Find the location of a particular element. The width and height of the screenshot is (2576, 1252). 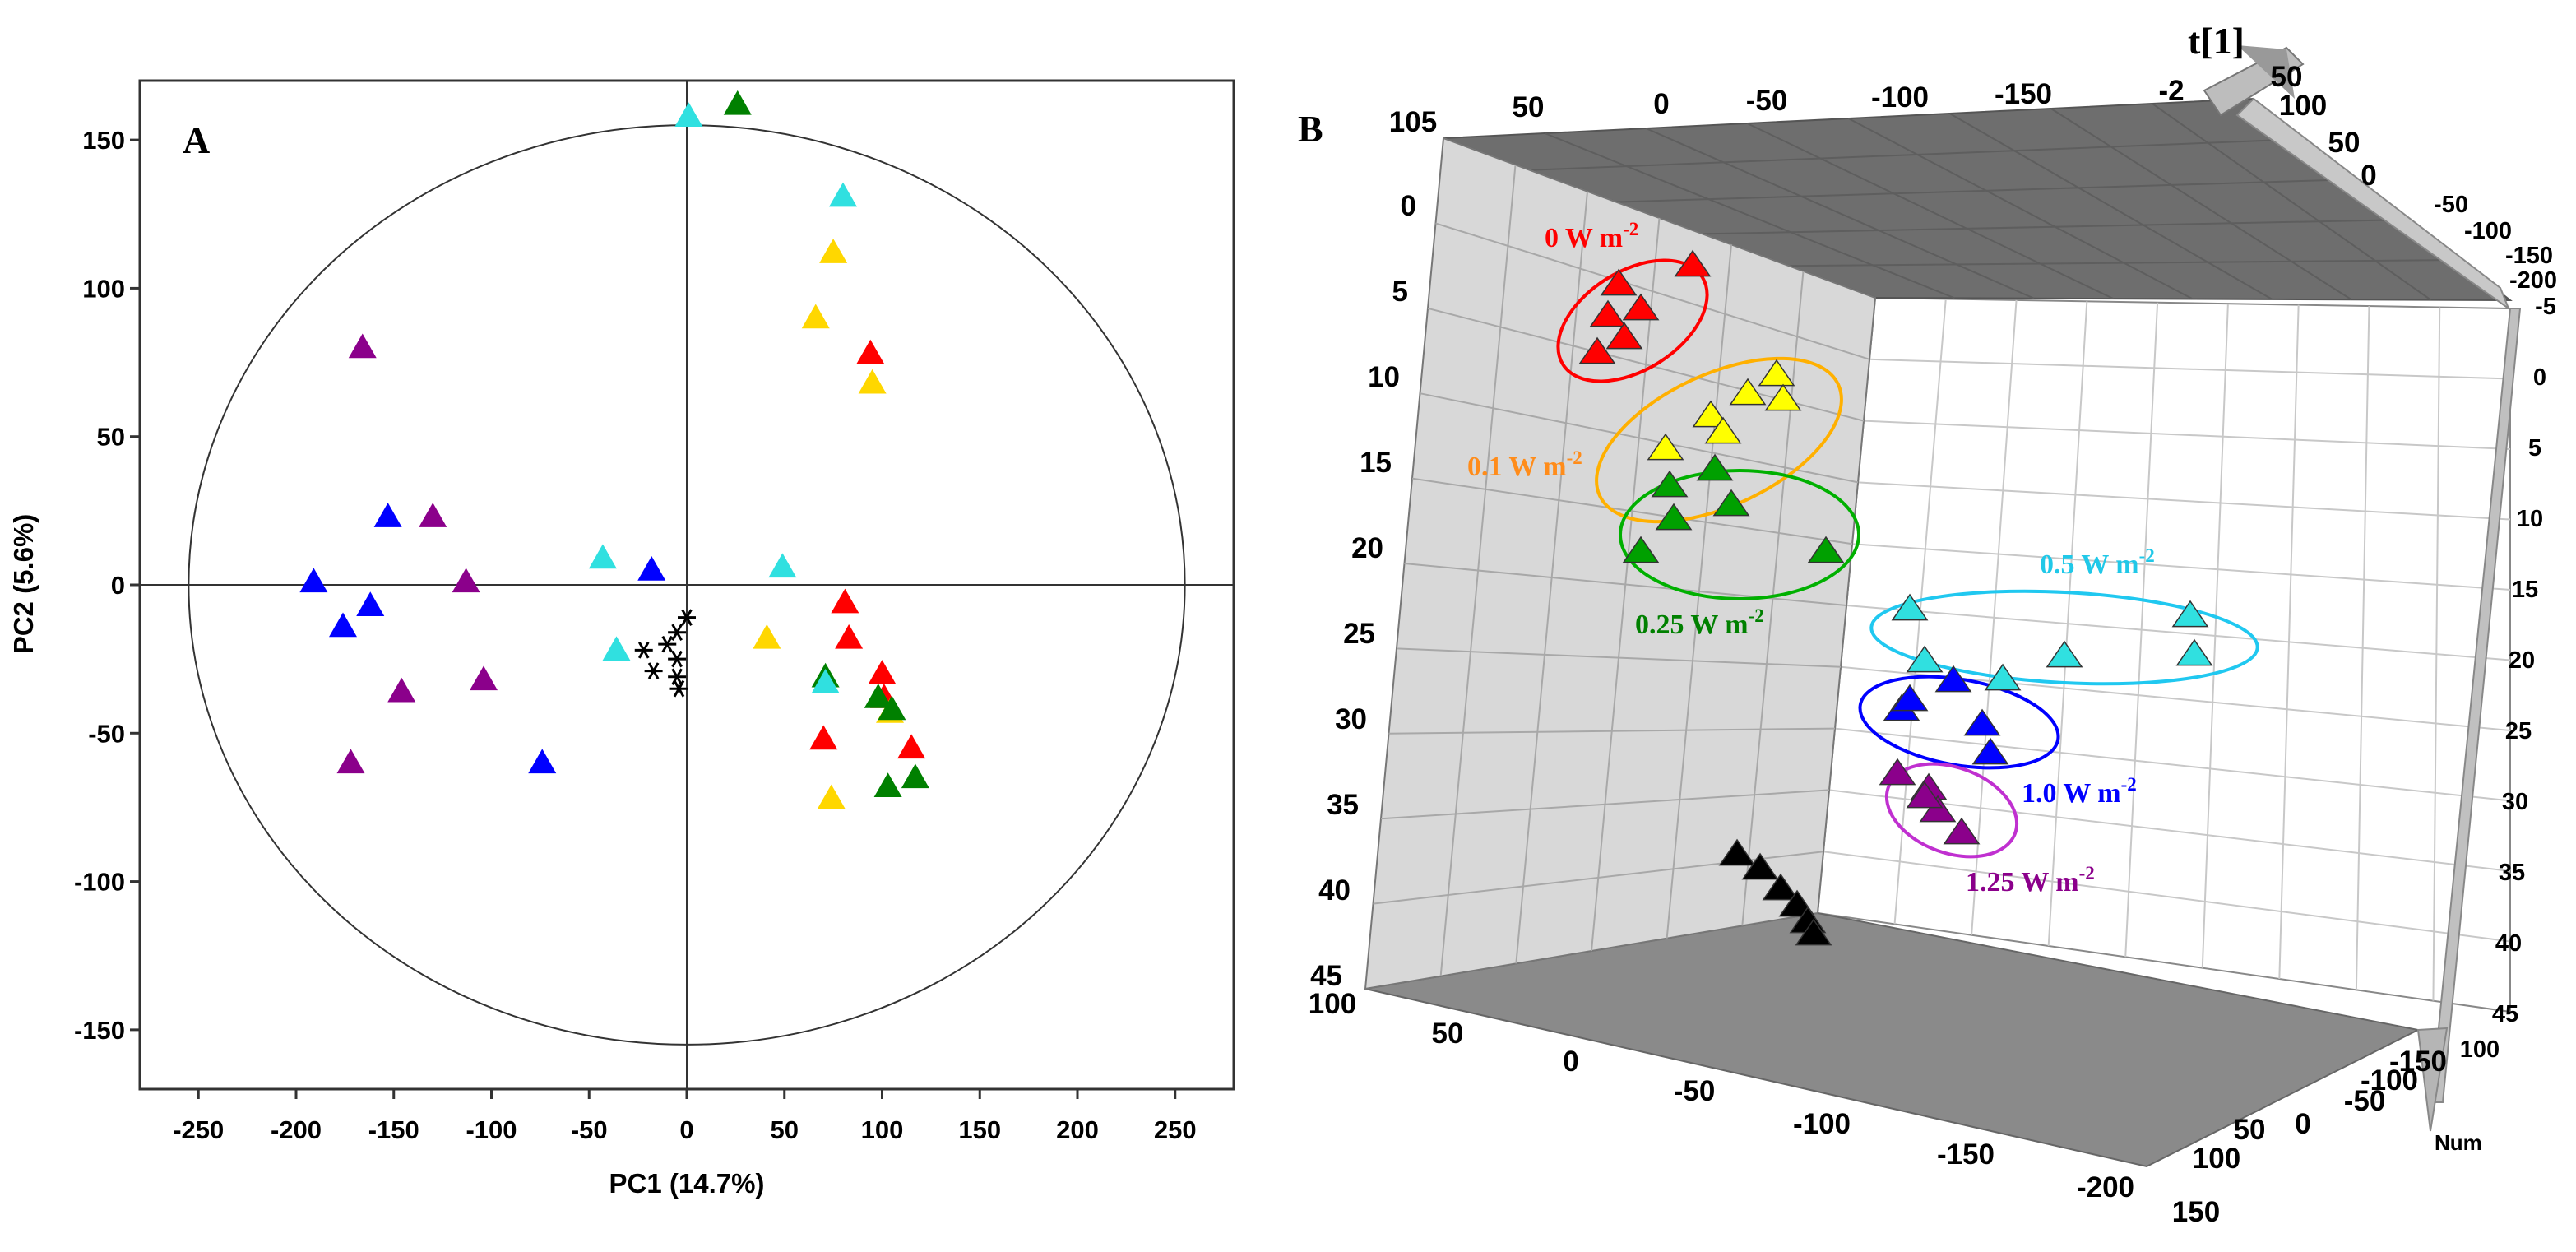

left-wall-grid is located at coordinates (1622, 570).